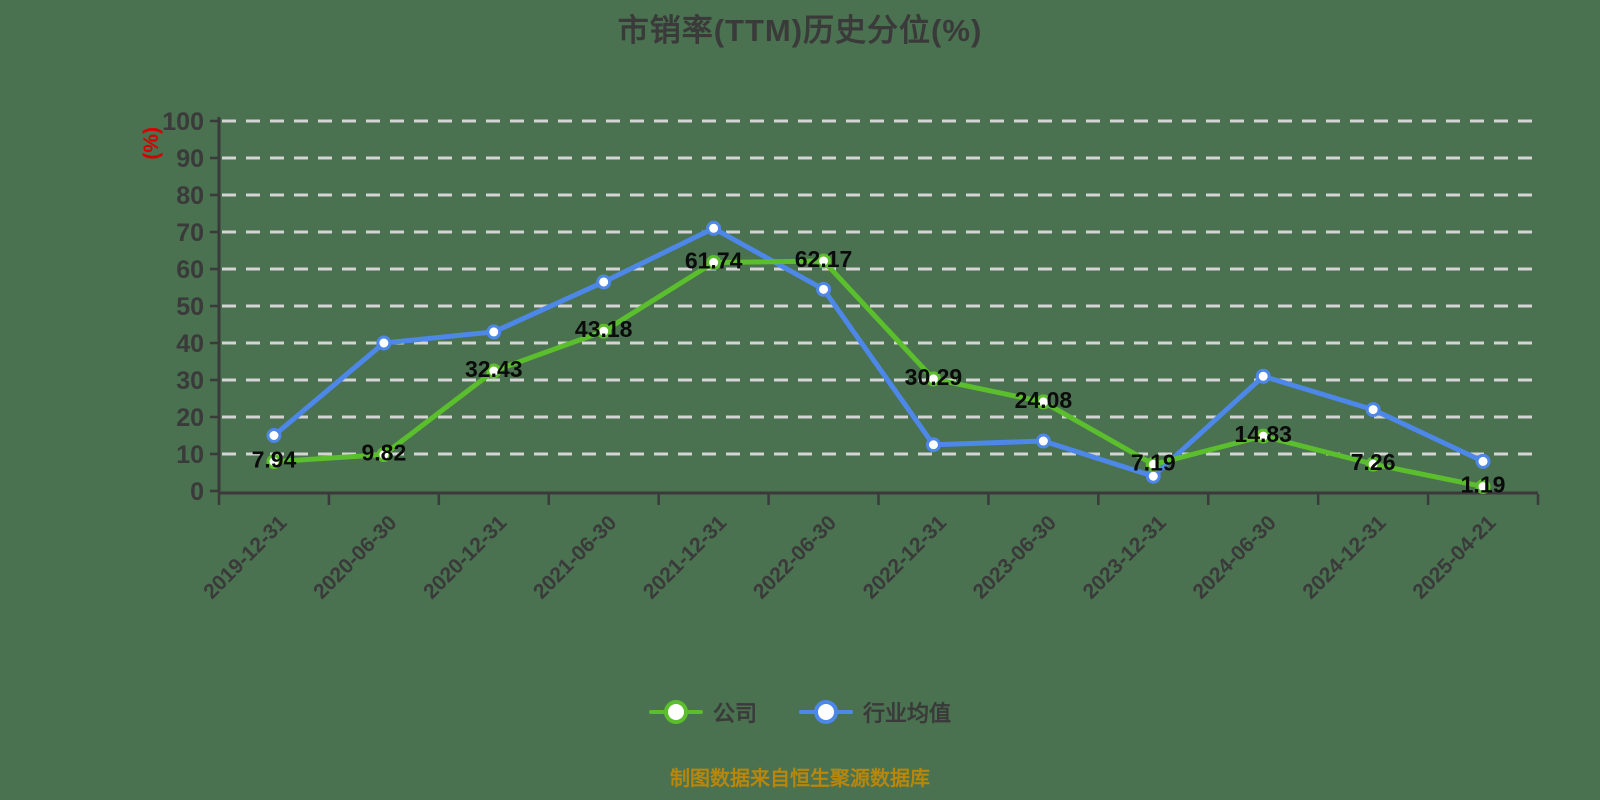 The height and width of the screenshot is (800, 1600). What do you see at coordinates (685, 557) in the screenshot?
I see `x-tick-label: 2021-12-31` at bounding box center [685, 557].